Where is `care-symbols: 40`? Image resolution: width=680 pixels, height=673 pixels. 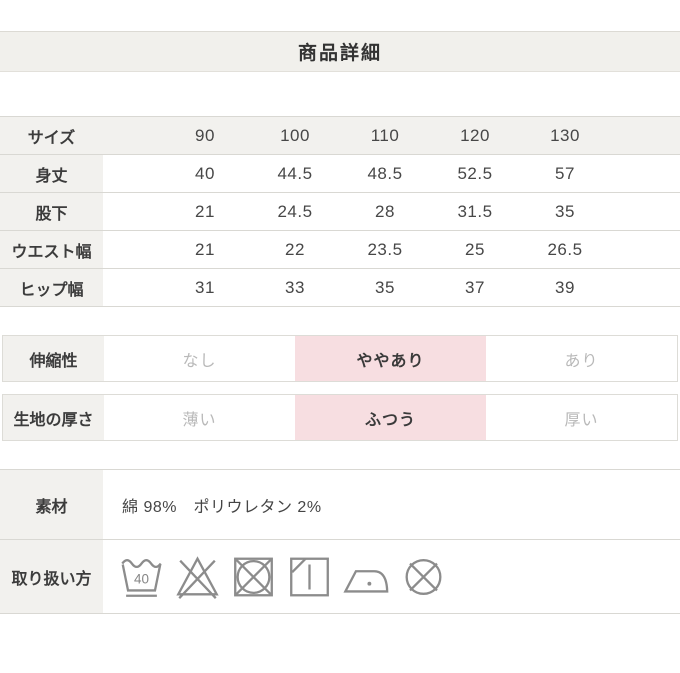
care-symbols: 40 is located at coordinates (391, 576).